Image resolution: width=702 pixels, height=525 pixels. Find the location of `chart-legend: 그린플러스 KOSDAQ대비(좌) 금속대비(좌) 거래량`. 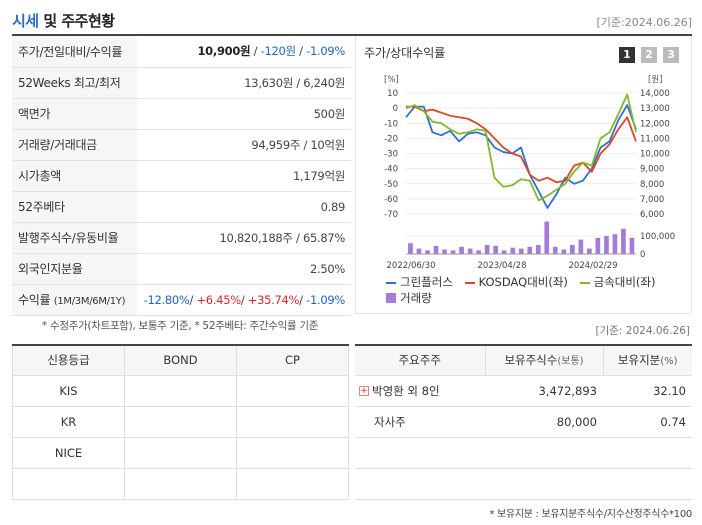

chart-legend: 그린플러스 KOSDAQ대비(좌) 금속대비(좌) 거래량 is located at coordinates (536, 290).